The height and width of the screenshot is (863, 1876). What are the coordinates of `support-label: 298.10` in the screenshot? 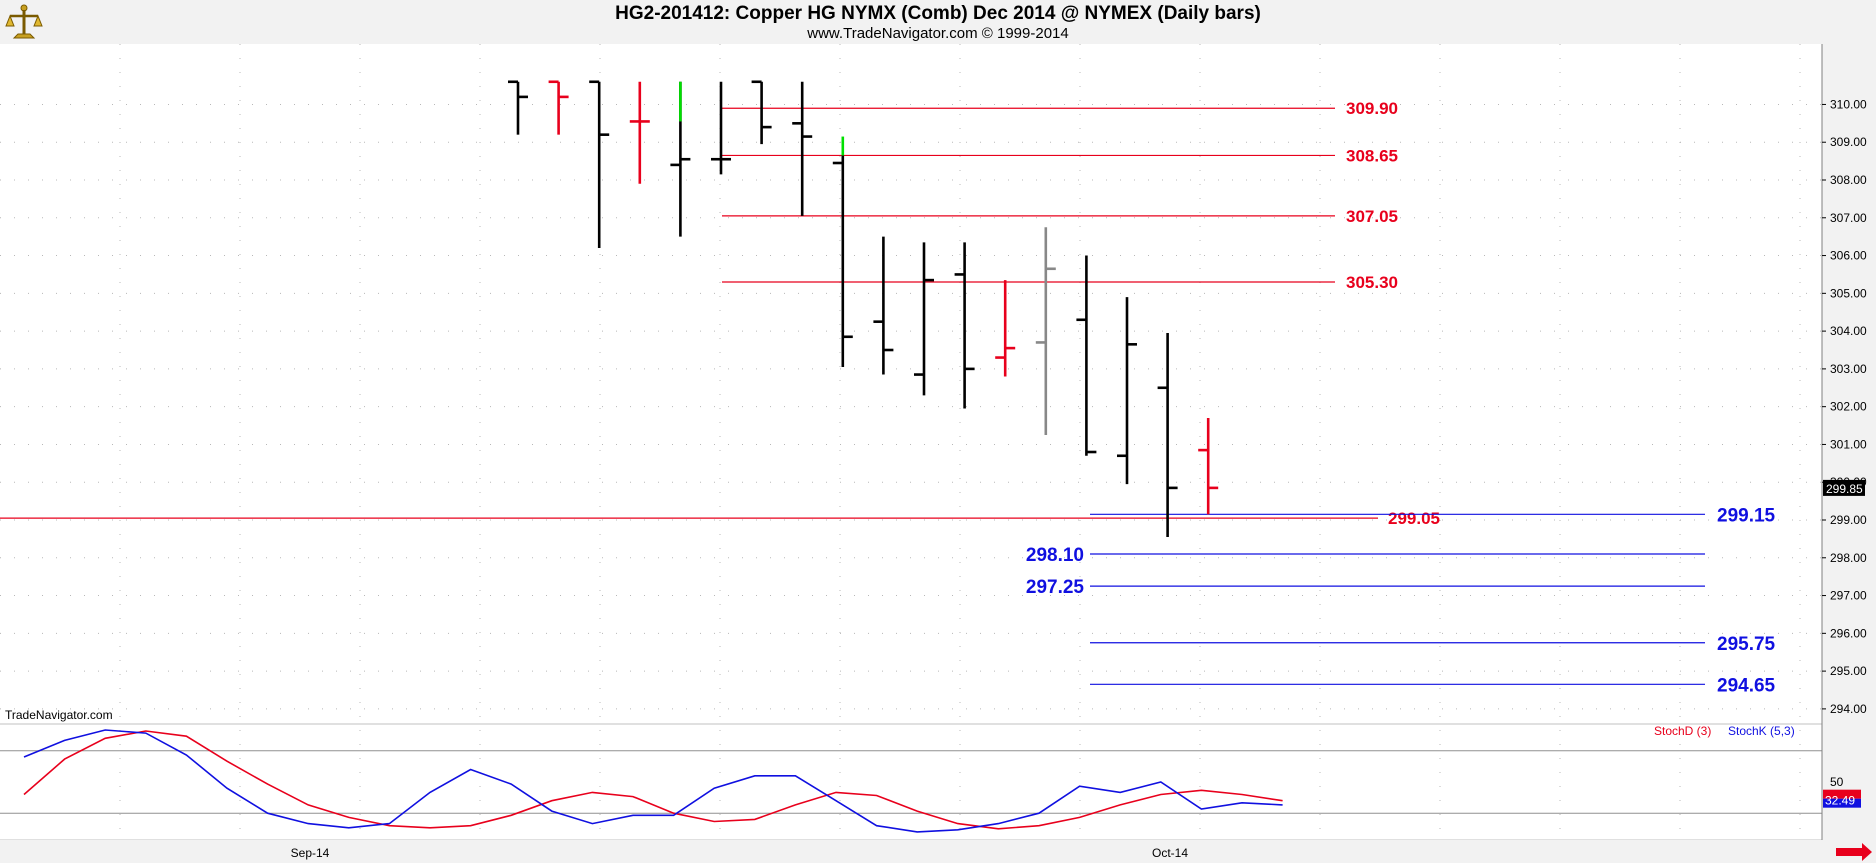 It's located at (1055, 555).